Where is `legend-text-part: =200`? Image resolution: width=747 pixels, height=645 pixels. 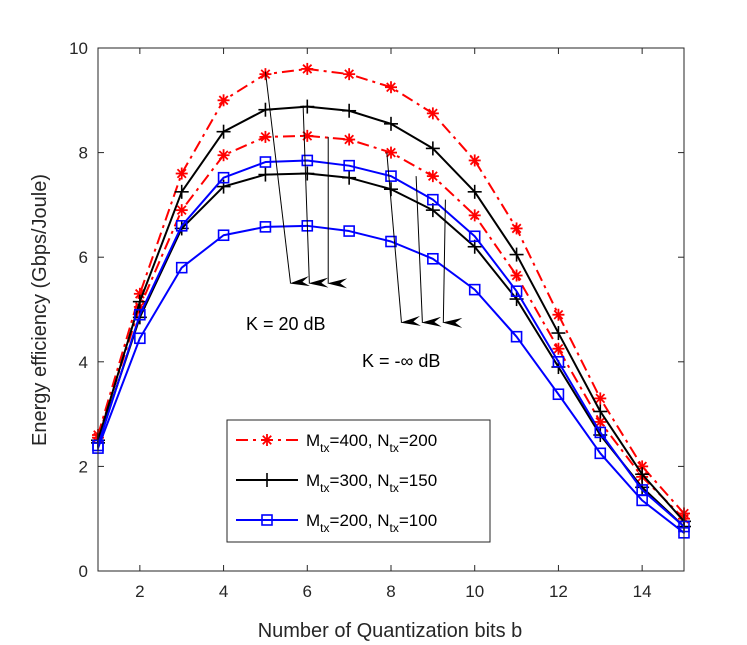 legend-text-part: =200 is located at coordinates (418, 440).